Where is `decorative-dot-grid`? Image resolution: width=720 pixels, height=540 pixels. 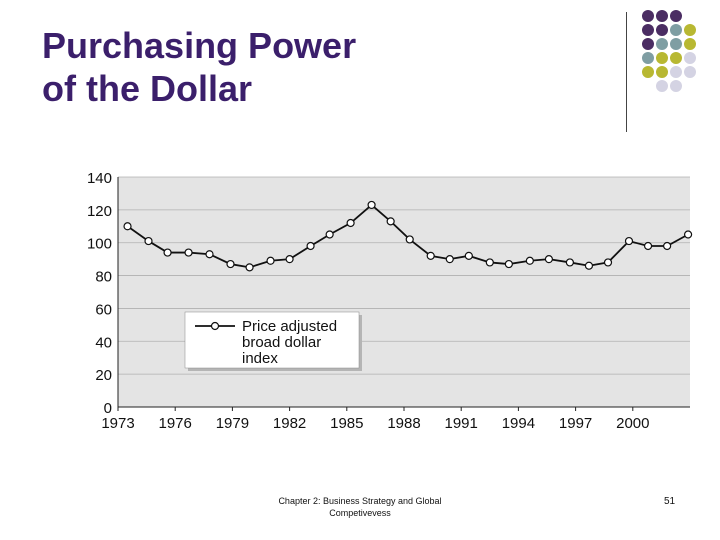 decorative-dot-grid is located at coordinates (680, 65).